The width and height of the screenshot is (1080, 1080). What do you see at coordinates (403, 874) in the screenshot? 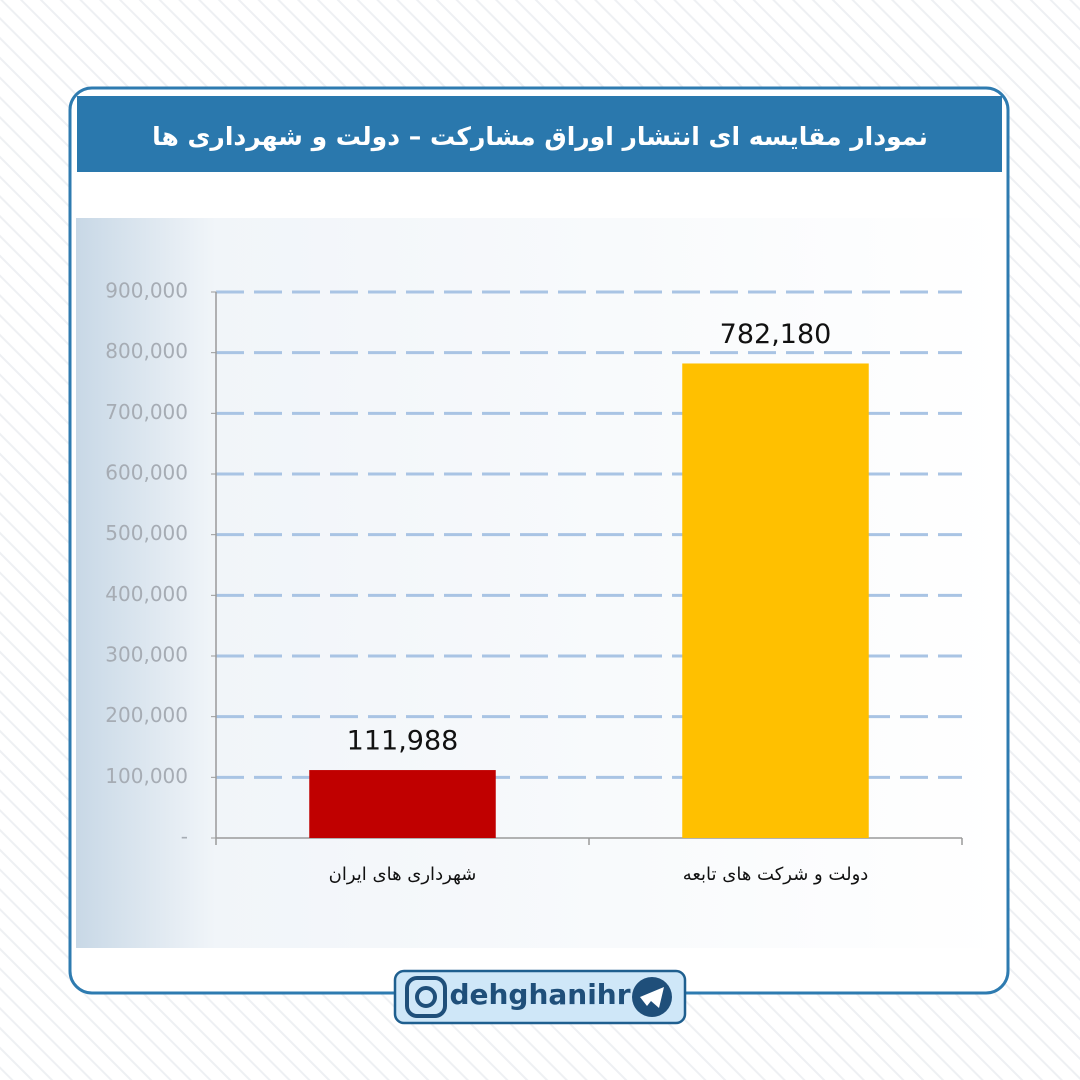
I see `x-tick-label: شهرداری های ایران` at bounding box center [403, 874].